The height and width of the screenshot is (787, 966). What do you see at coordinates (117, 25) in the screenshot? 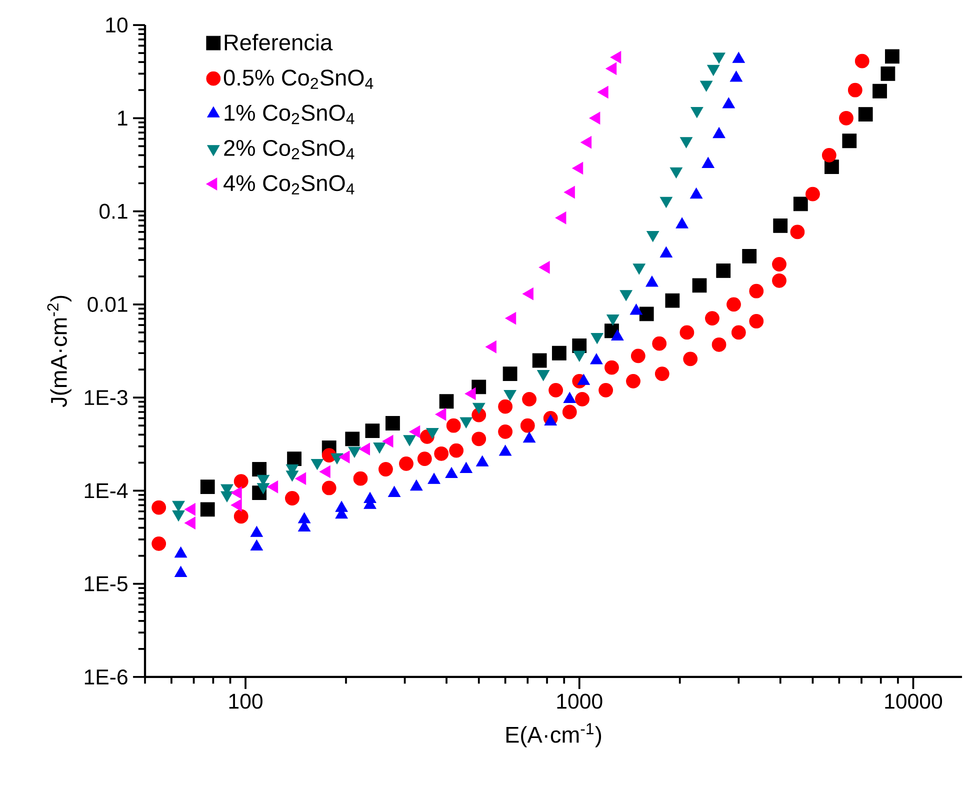
I see `y-tick-label: 10` at bounding box center [117, 25].